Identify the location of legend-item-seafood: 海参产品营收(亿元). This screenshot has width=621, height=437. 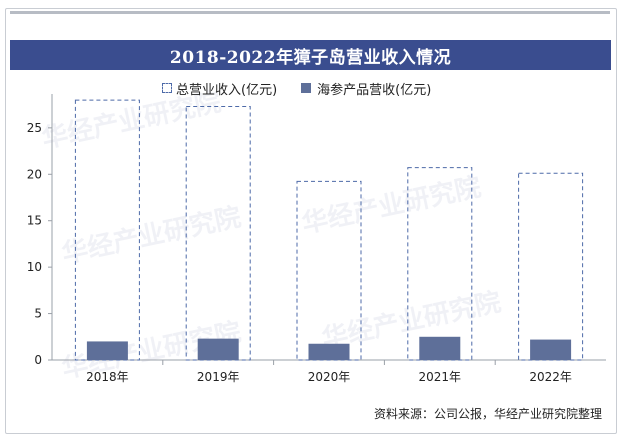
(366, 88).